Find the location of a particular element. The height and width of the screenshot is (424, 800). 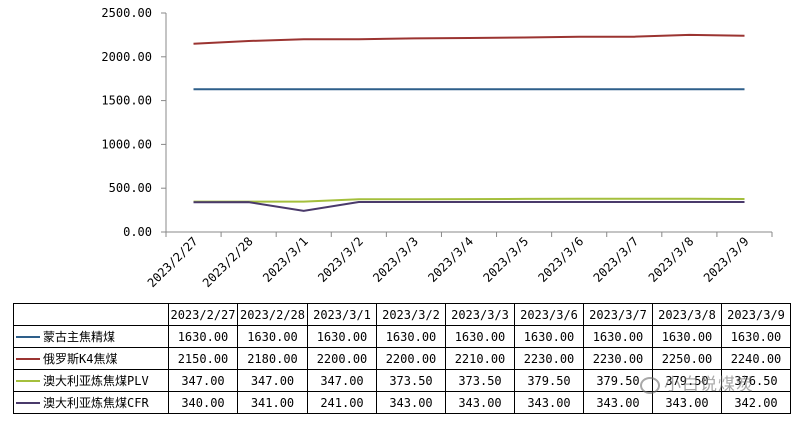

x-tick-label: 2023/3/1 is located at coordinates (285, 259).